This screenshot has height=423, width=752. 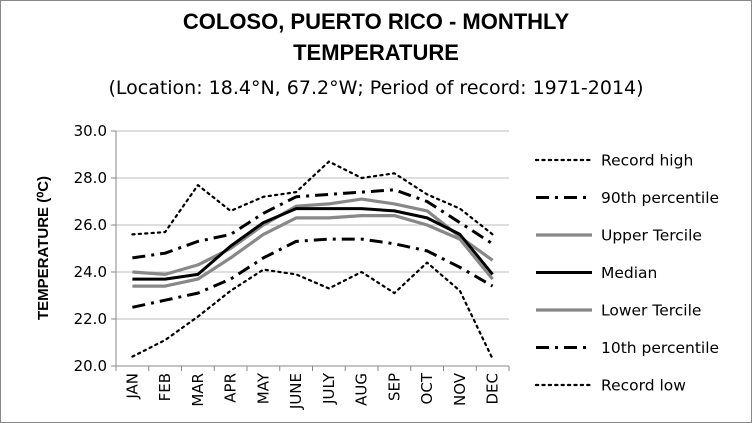 What do you see at coordinates (312, 310) in the screenshot?
I see `series-line-record-low` at bounding box center [312, 310].